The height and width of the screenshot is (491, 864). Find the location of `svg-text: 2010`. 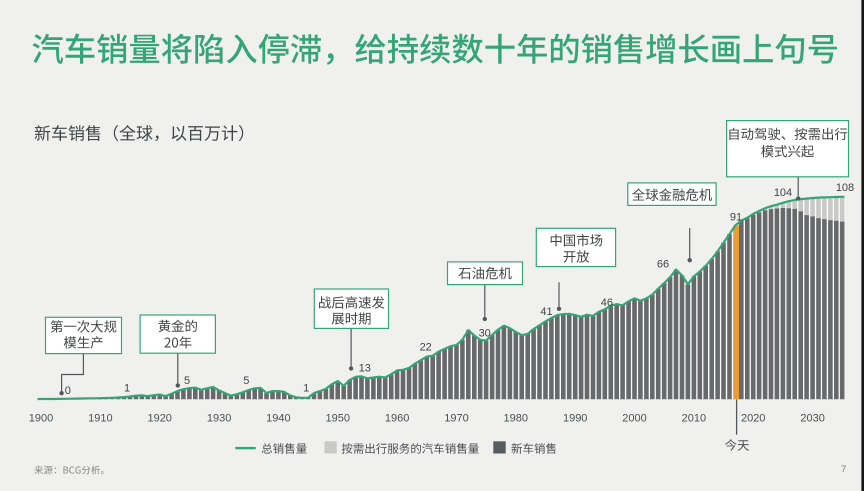

svg-text: 2010 is located at coordinates (694, 419).